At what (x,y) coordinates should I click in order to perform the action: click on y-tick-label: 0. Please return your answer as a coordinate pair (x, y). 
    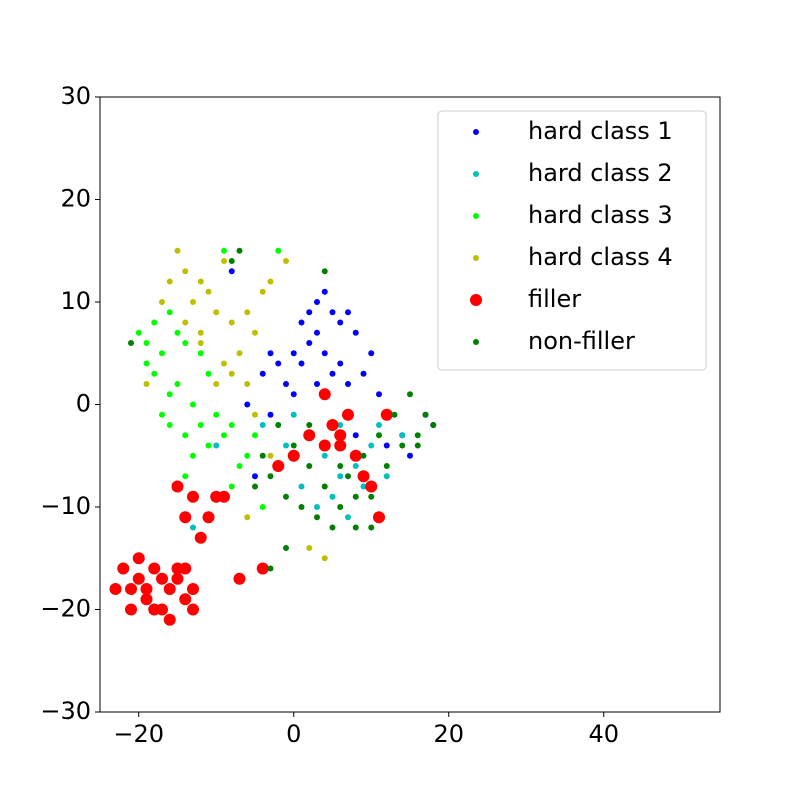
    Looking at the image, I should click on (83, 404).